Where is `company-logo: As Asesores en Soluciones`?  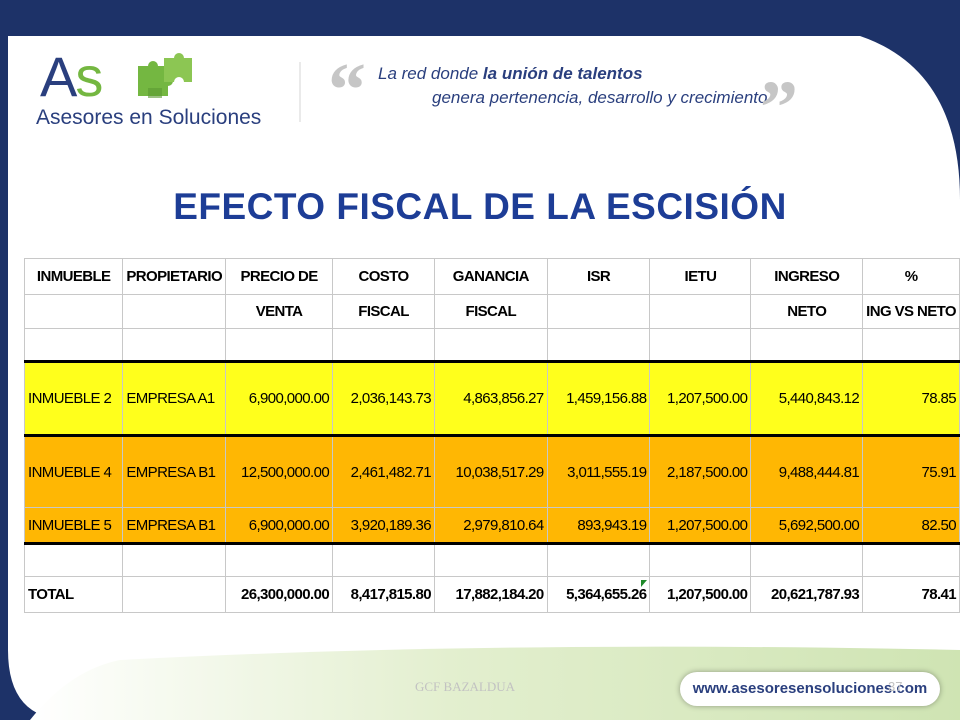 company-logo: As Asesores en Soluciones is located at coordinates (166, 91).